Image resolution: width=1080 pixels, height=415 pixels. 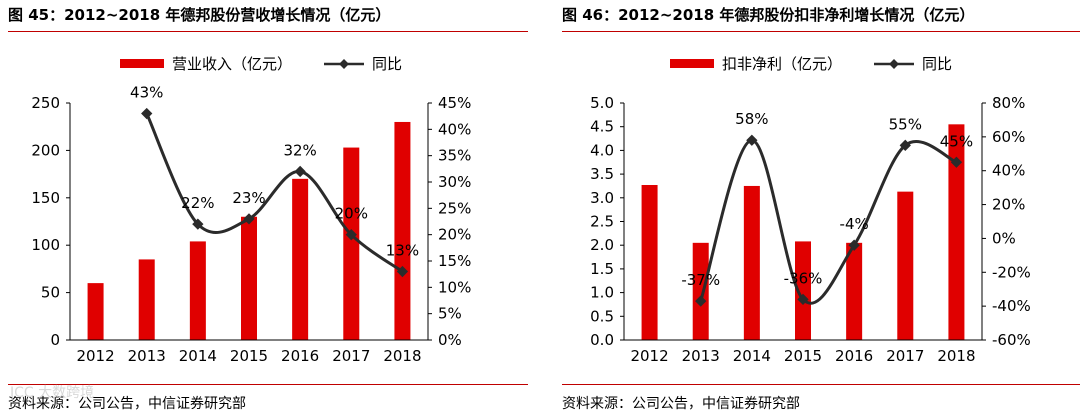 I want to click on figure-title: 图 45：2012~2018 年德邦股份营收增长情况（亿元）, so click(x=268, y=18).